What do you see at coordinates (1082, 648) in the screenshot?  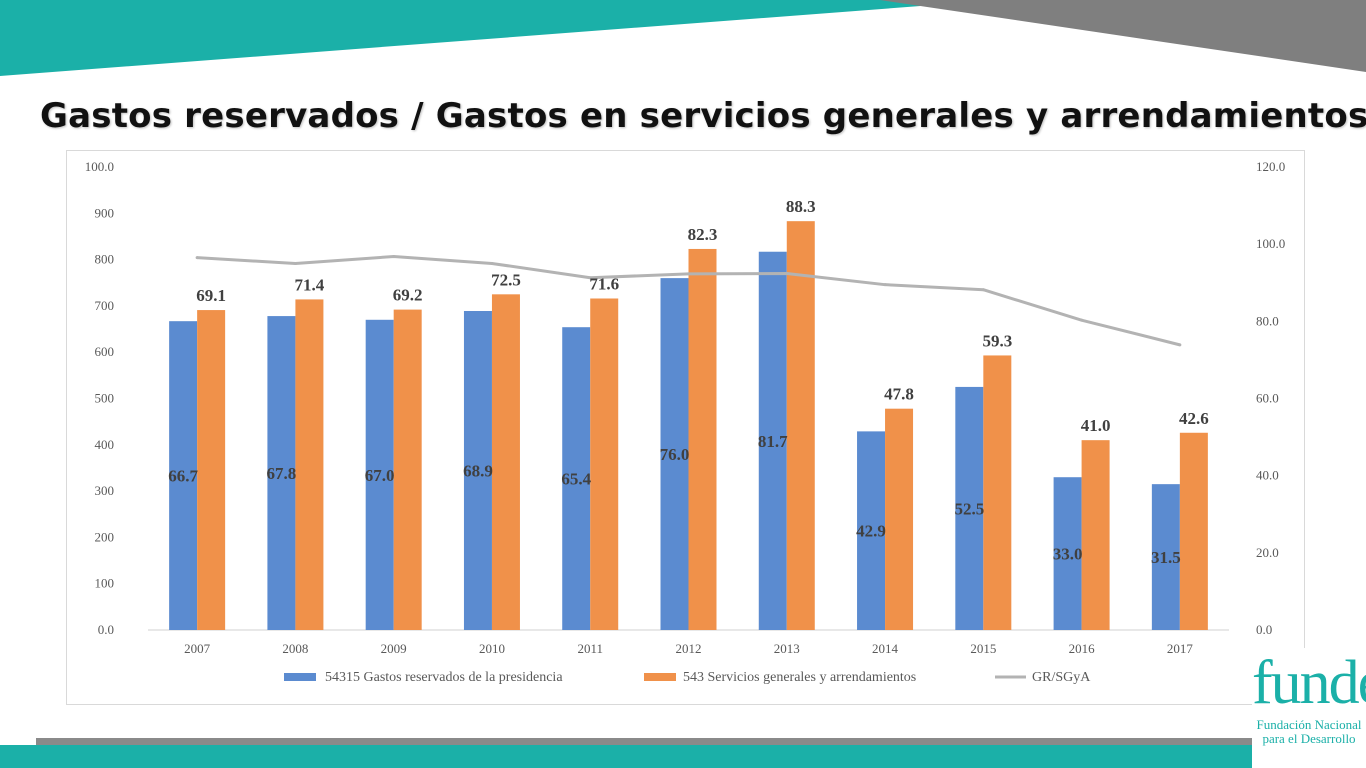 I see `x-axis-tick-label: 2016` at bounding box center [1082, 648].